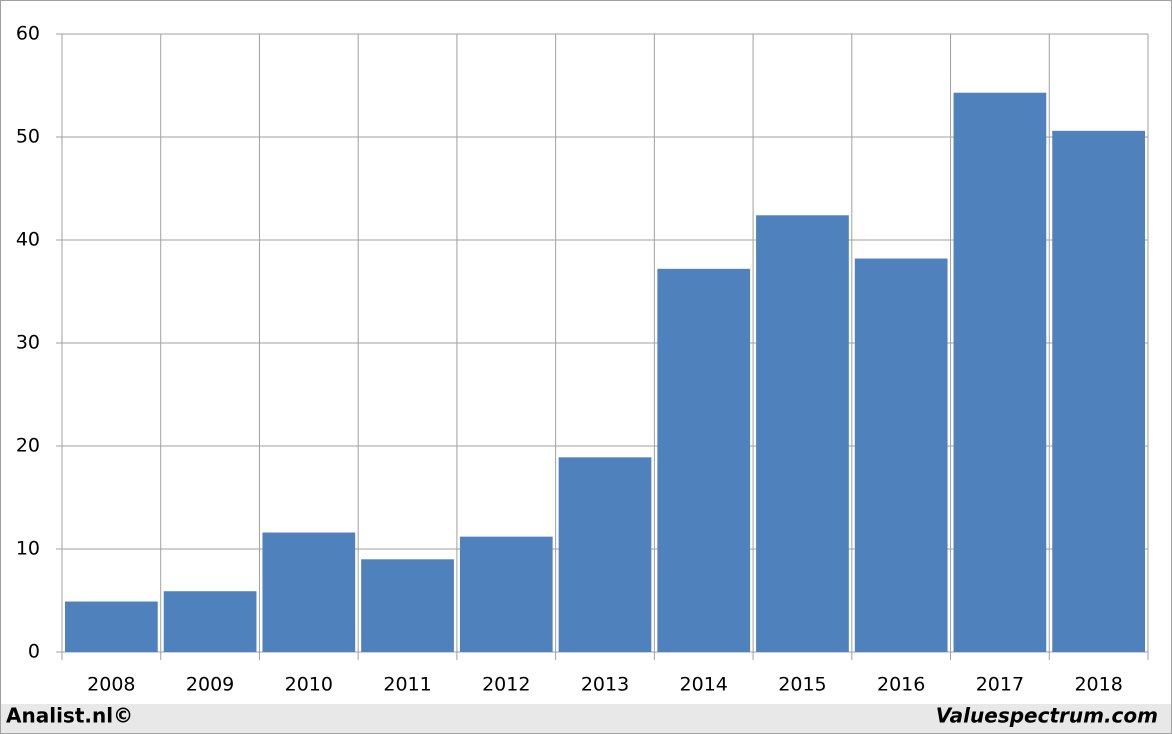 The width and height of the screenshot is (1172, 734). Describe the element at coordinates (69, 716) in the screenshot. I see `footer-left: Analist.nl©` at that location.